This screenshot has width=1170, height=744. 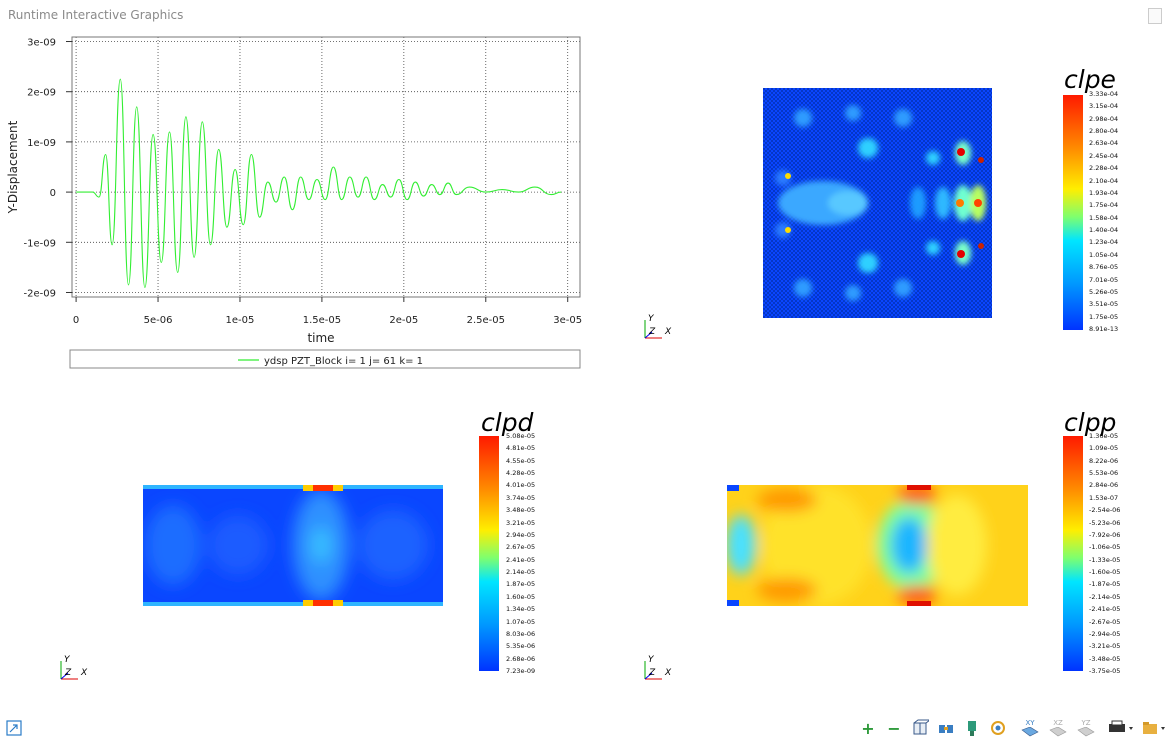 What do you see at coordinates (1105, 671) in the screenshot?
I see `colorbar-label: -3.75e-05` at bounding box center [1105, 671].